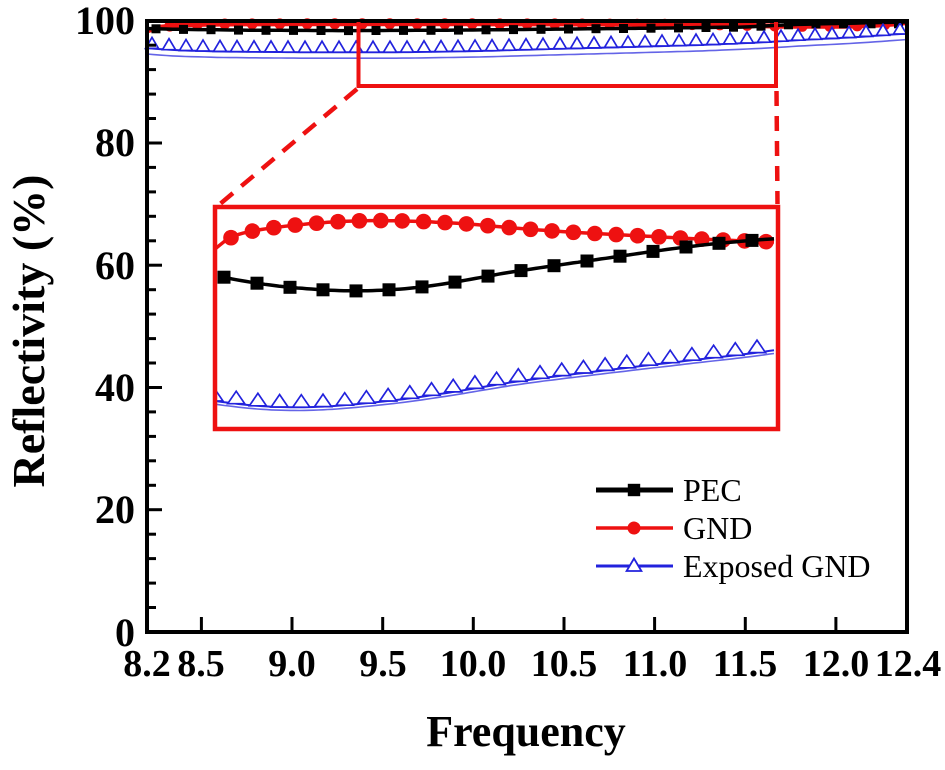 The image size is (945, 770). Describe the element at coordinates (717, 528) in the screenshot. I see `svg-text: GND` at that location.